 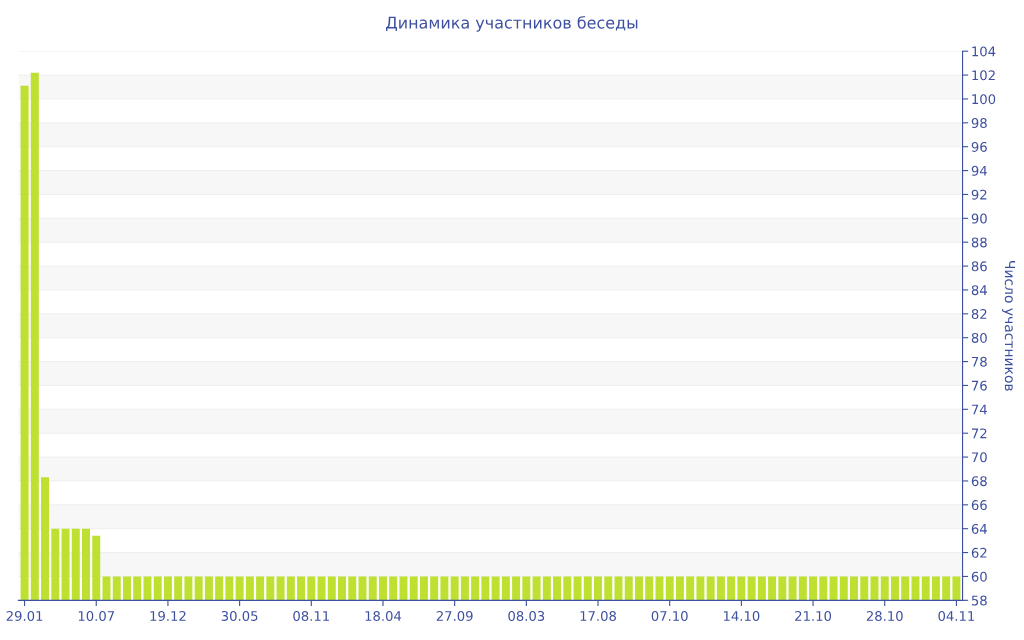 I want to click on x-tick-label: 10.07, so click(x=96, y=615).